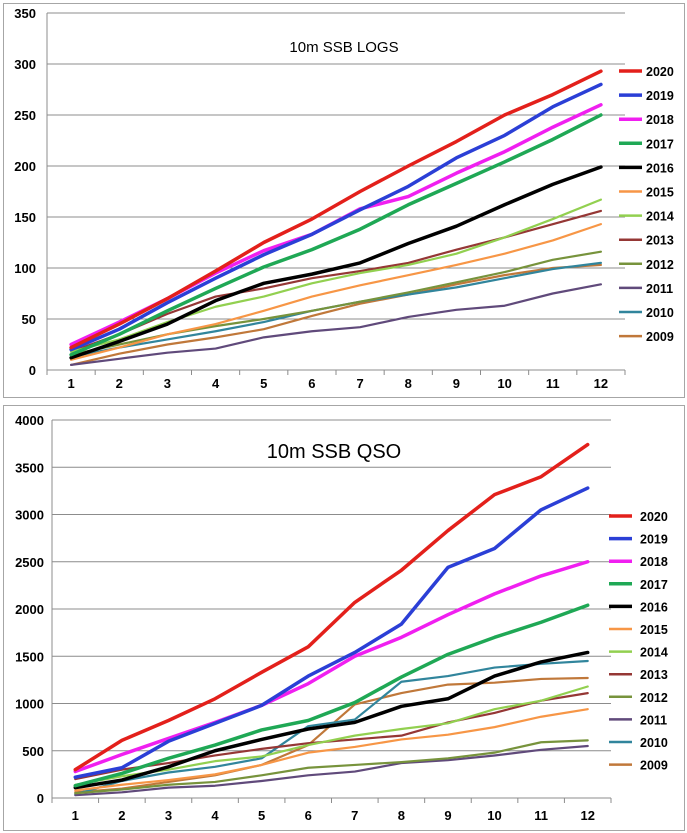  I want to click on y-tick-label: 100, so click(25, 268).